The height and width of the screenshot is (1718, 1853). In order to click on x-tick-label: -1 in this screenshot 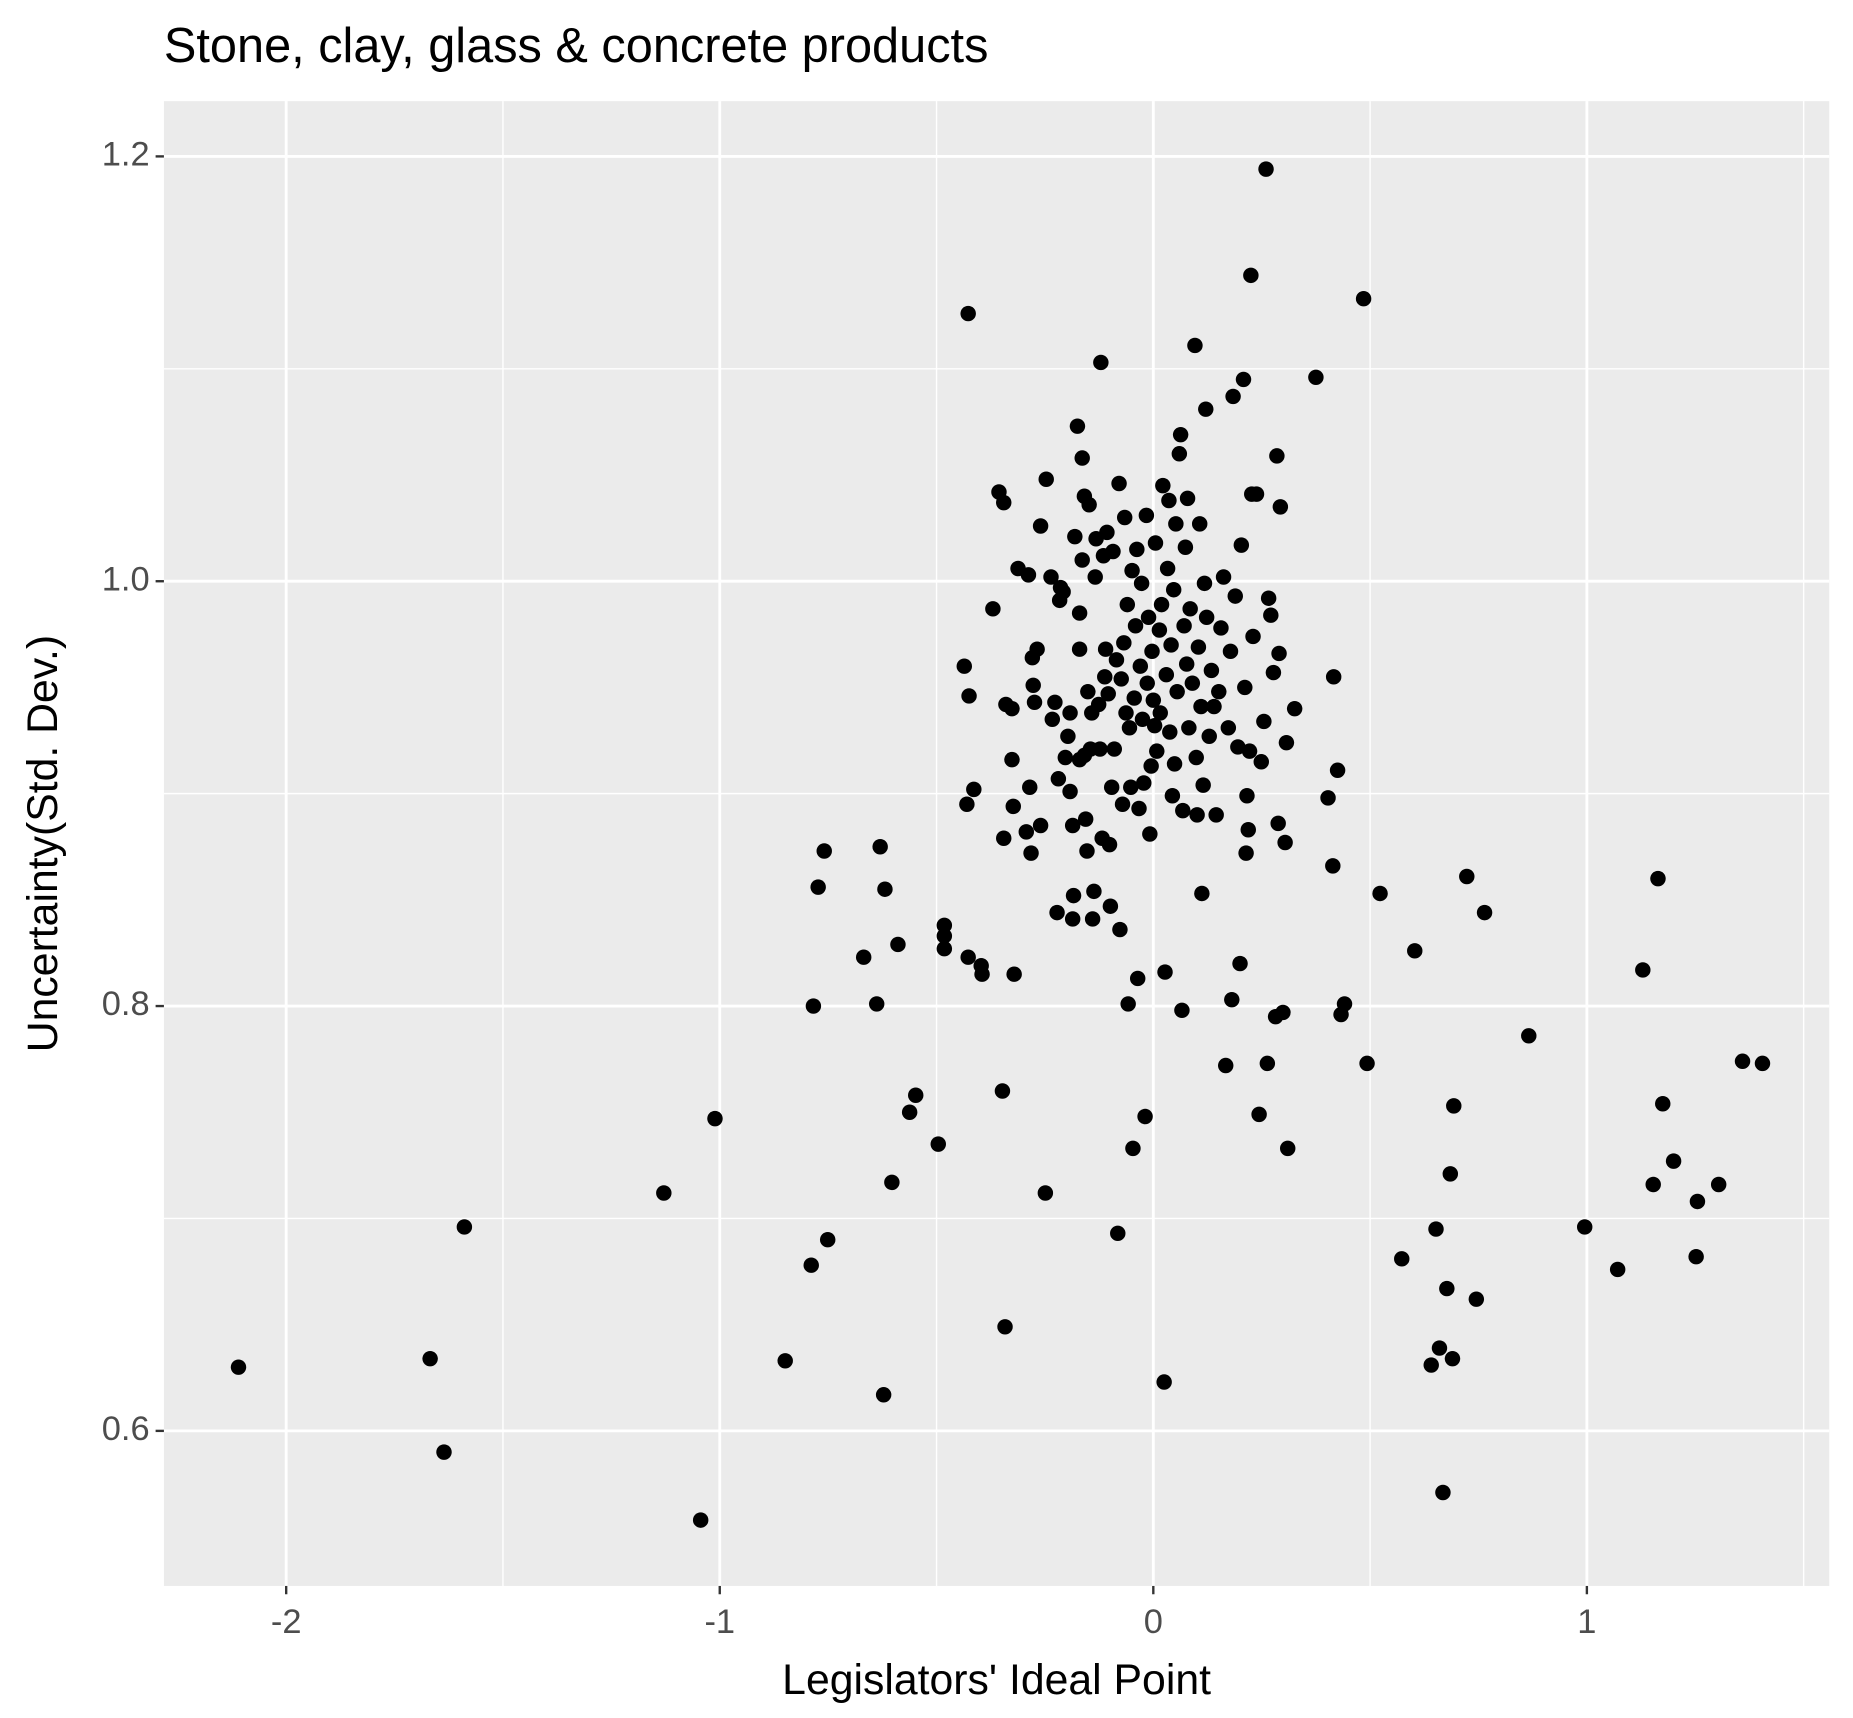, I will do `click(719, 1622)`.